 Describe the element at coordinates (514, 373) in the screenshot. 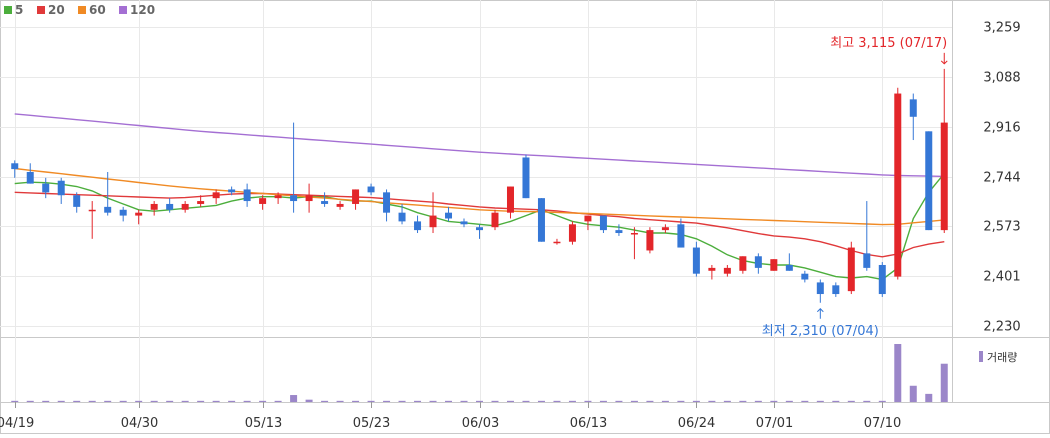

I see `volume-bars: 거래량` at that location.